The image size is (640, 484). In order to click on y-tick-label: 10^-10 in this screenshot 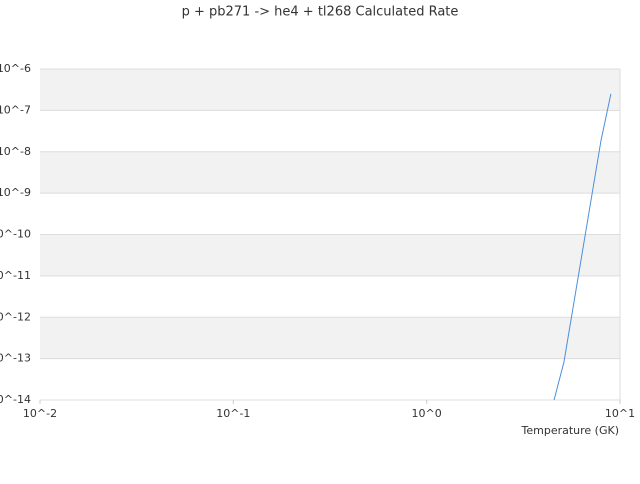, I will do `click(15, 234)`.